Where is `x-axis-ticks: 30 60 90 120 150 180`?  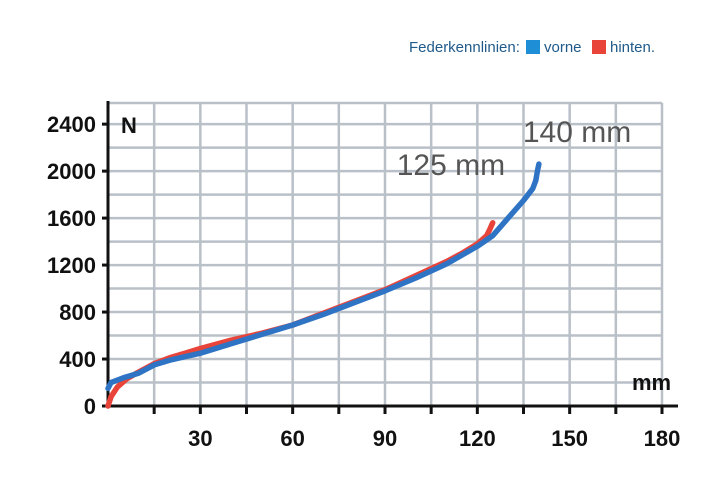
x-axis-ticks: 30 60 90 120 150 180 is located at coordinates (416, 428).